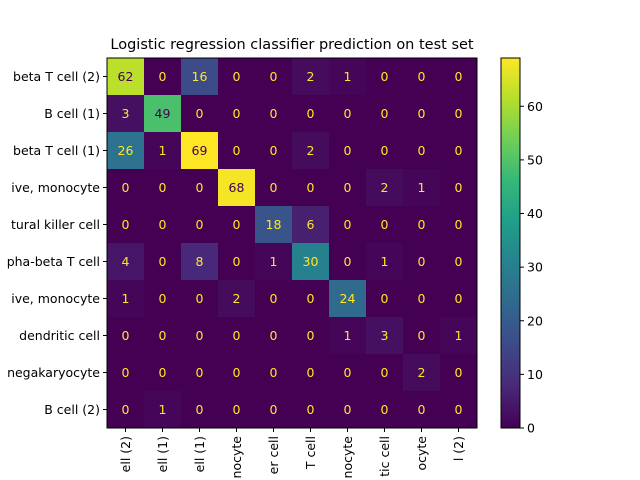 Image resolution: width=640 pixels, height=480 pixels. What do you see at coordinates (72, 409) in the screenshot?
I see `y-tick-label: B cell (2)` at bounding box center [72, 409].